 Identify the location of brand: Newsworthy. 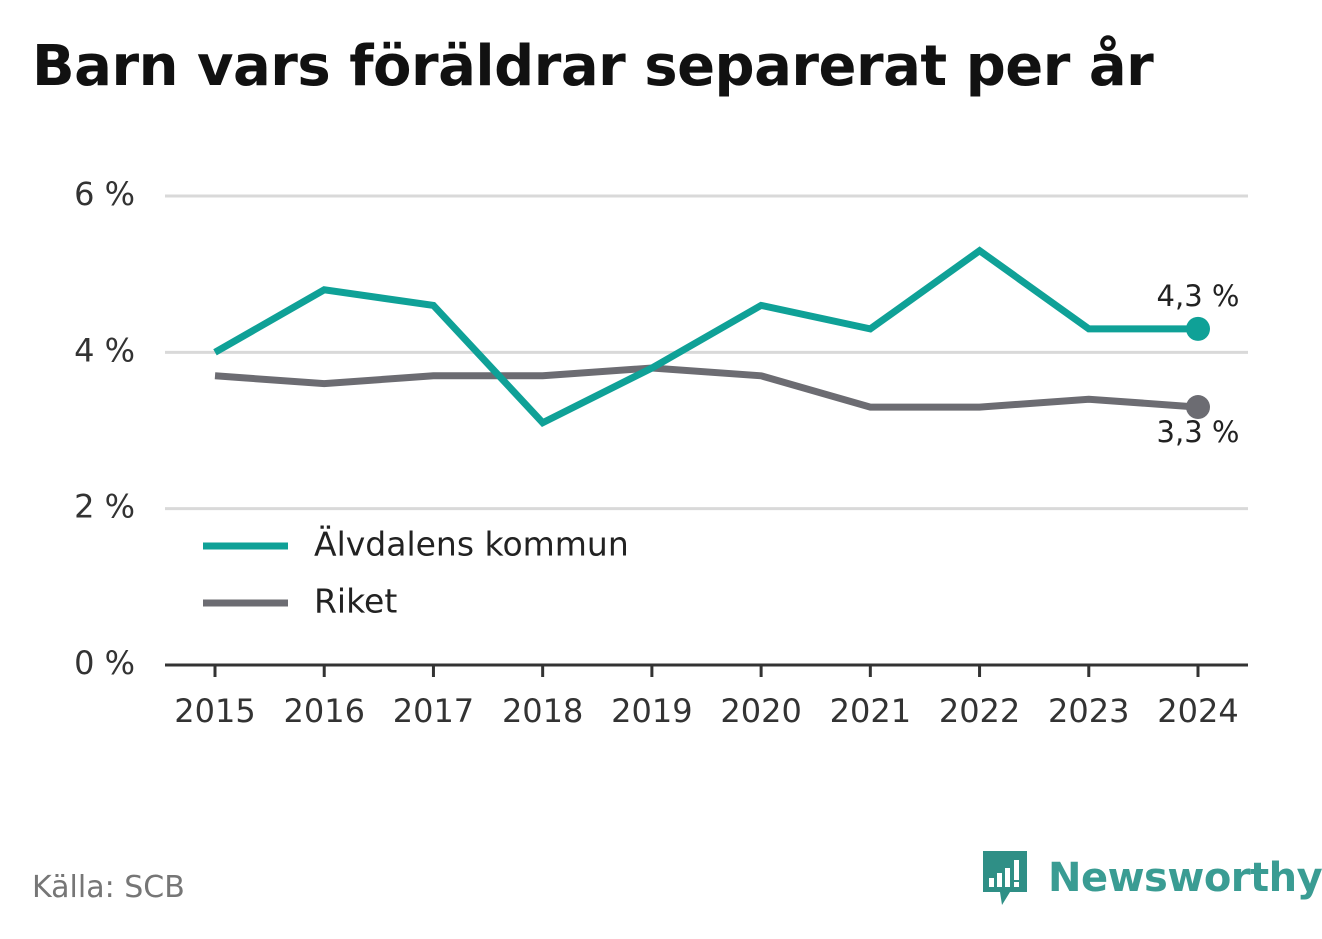
(1151, 878).